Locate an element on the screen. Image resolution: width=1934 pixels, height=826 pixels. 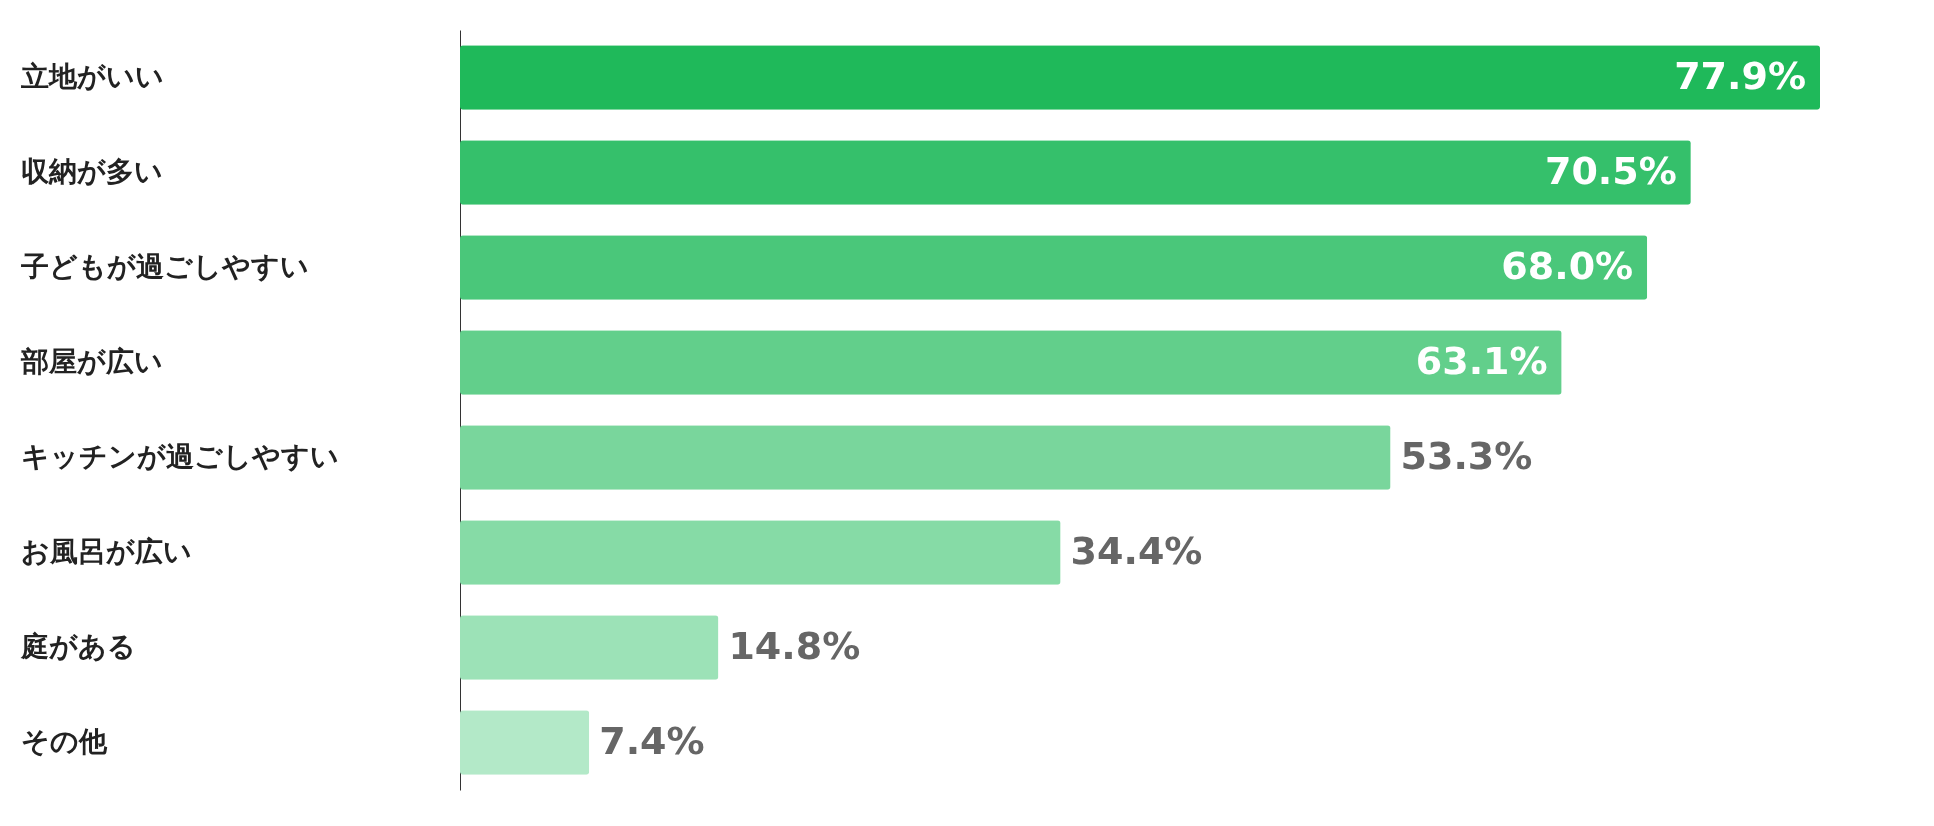
data-label: 7.4% is located at coordinates (652, 740).